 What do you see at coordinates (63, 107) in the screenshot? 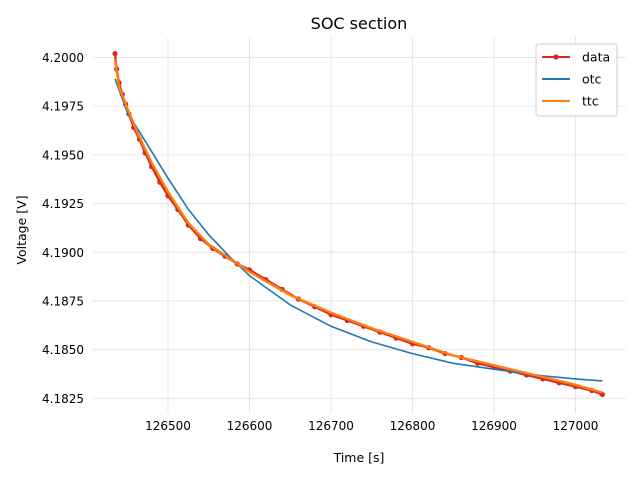
I see `y-tick-label: 4.1975` at bounding box center [63, 107].